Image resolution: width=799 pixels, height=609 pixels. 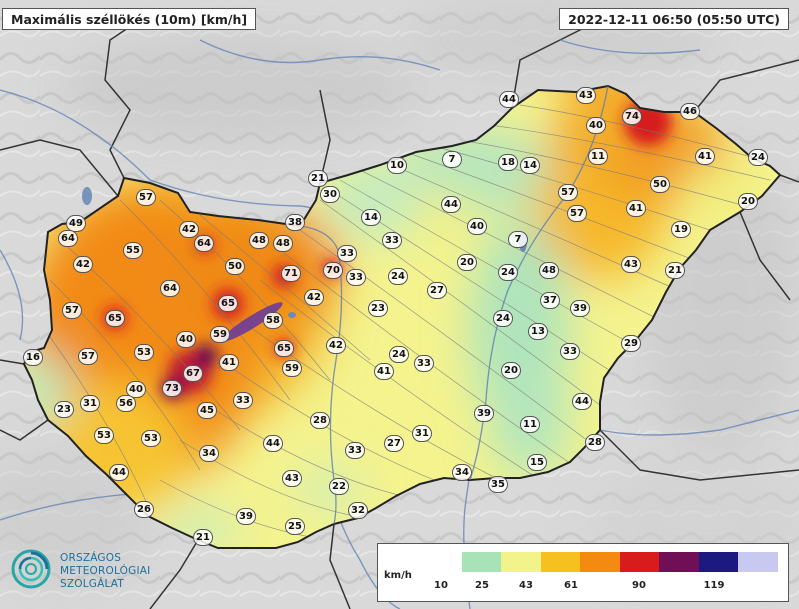 What do you see at coordinates (508, 162) in the screenshot?
I see `station-gust-value: 18` at bounding box center [508, 162].